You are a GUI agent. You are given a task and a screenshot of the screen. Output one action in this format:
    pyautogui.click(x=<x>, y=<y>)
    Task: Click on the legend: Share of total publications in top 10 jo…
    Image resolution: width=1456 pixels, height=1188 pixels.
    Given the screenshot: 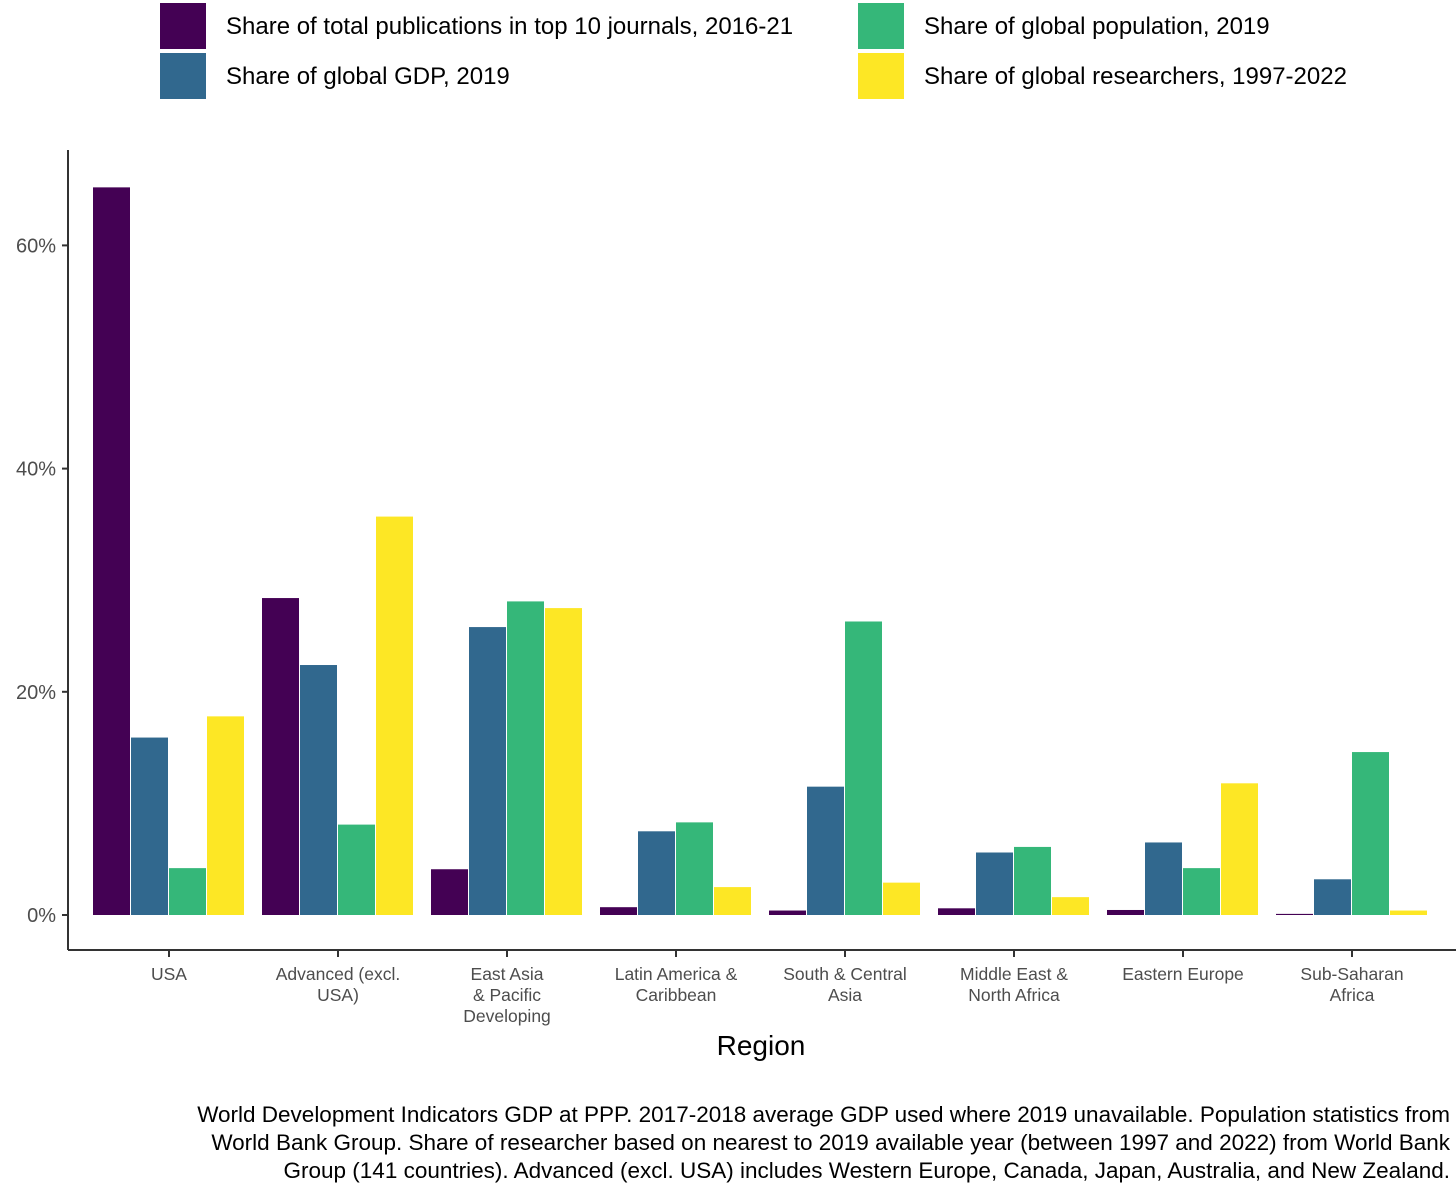 What is the action you would take?
    pyautogui.click(x=753, y=51)
    